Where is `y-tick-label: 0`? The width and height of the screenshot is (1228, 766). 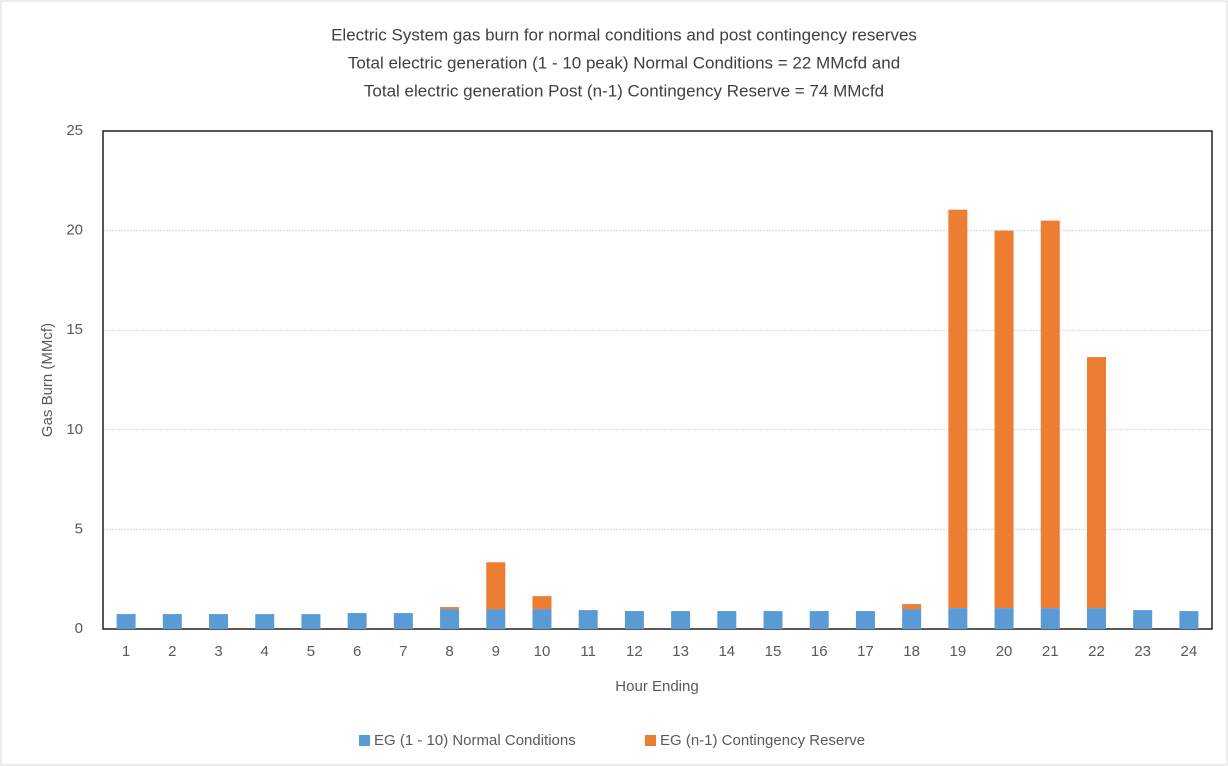
y-tick-label: 0 is located at coordinates (79, 628).